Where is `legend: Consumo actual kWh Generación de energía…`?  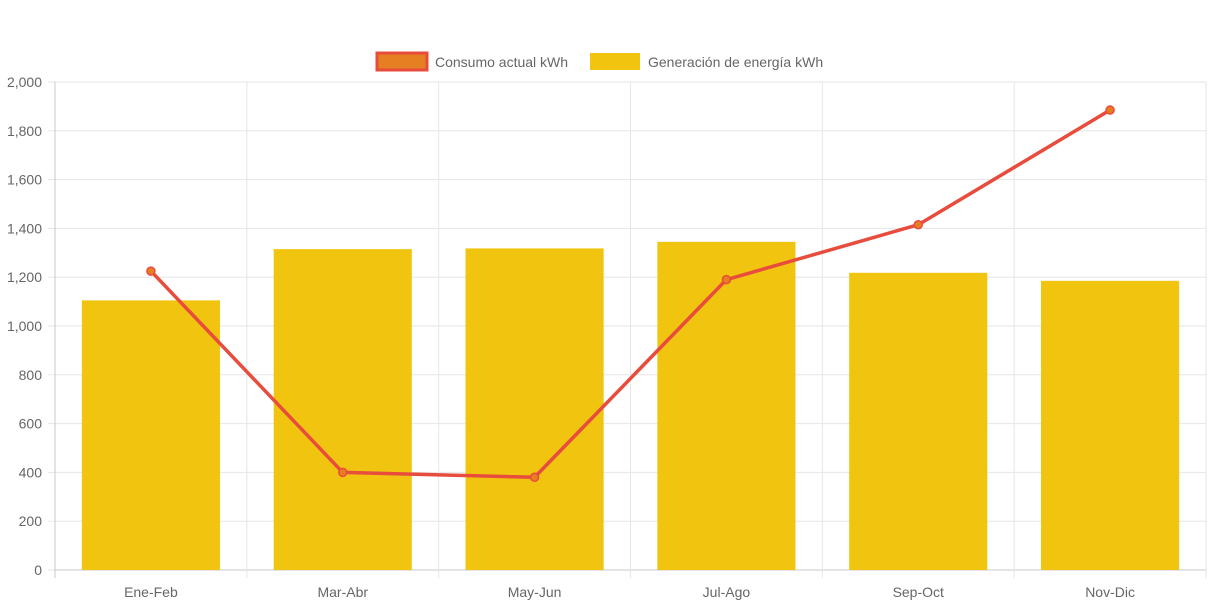 legend: Consumo actual kWh Generación de energía… is located at coordinates (599, 61).